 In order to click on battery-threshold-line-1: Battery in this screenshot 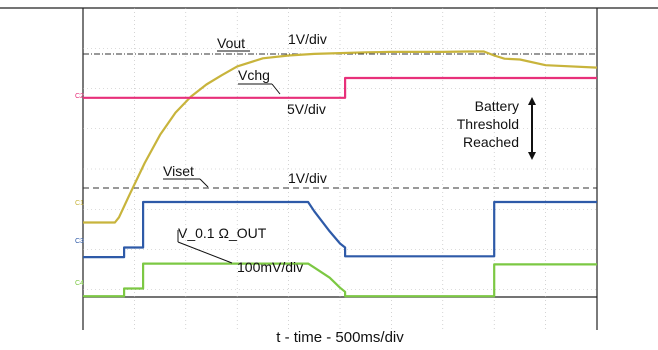, I will do `click(497, 106)`.